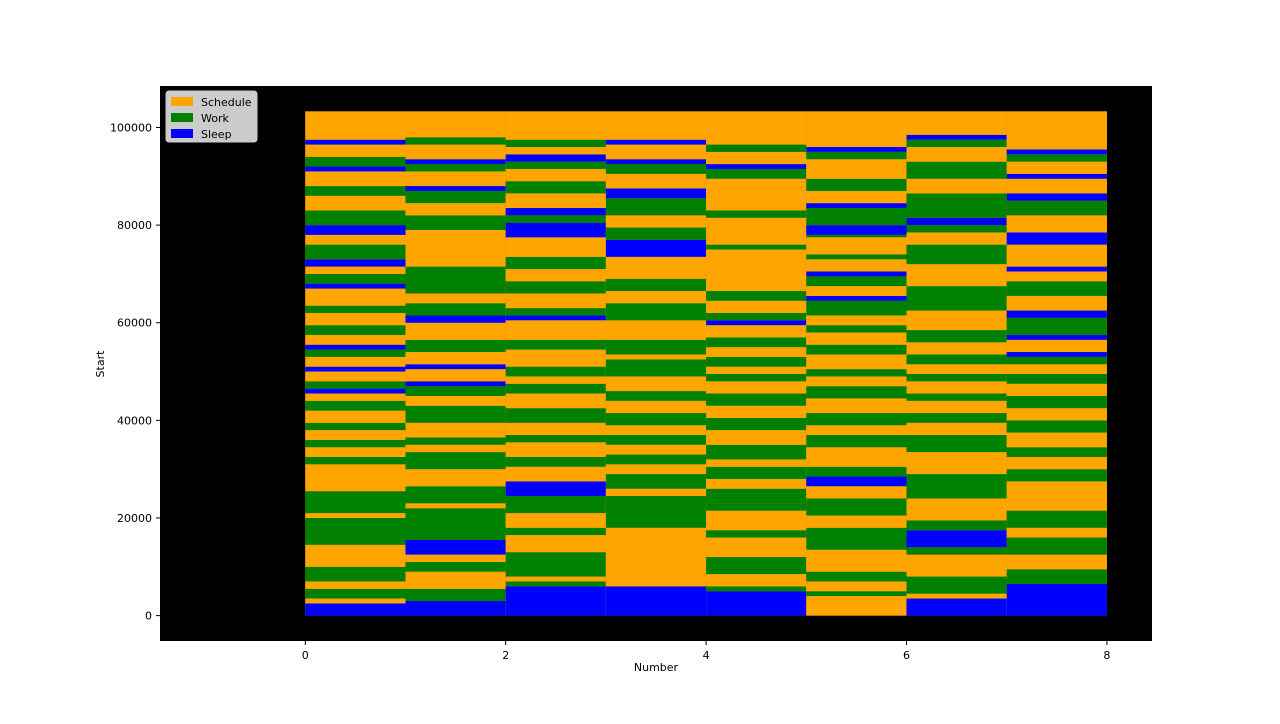 This screenshot has width=1280, height=724. I want to click on y-tick-label: 100000, so click(131, 127).